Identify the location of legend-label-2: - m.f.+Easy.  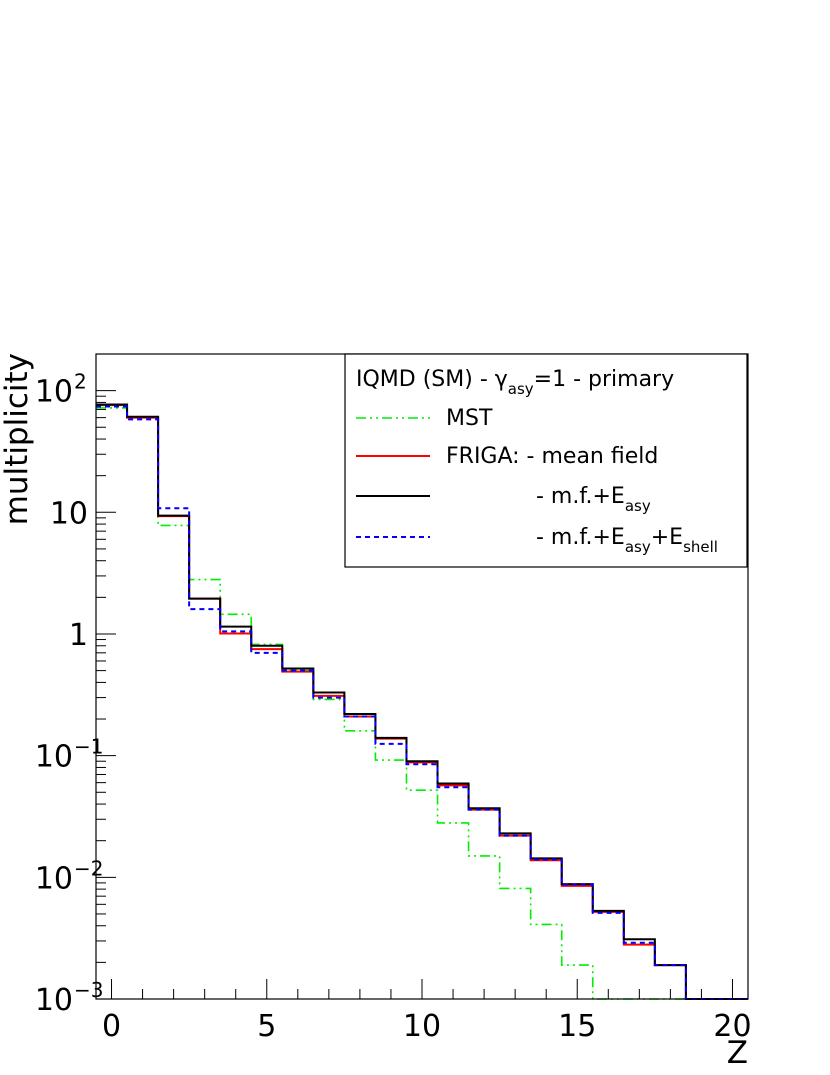
(593, 499).